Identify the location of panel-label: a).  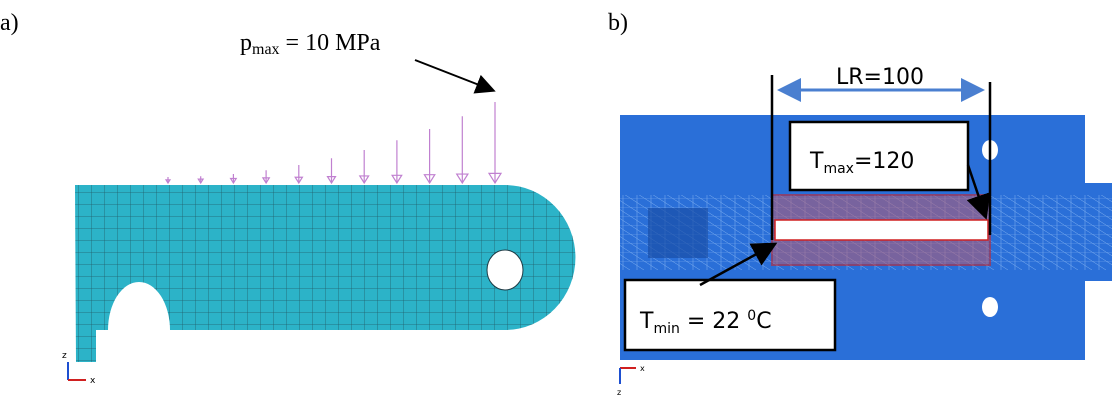
(9, 23).